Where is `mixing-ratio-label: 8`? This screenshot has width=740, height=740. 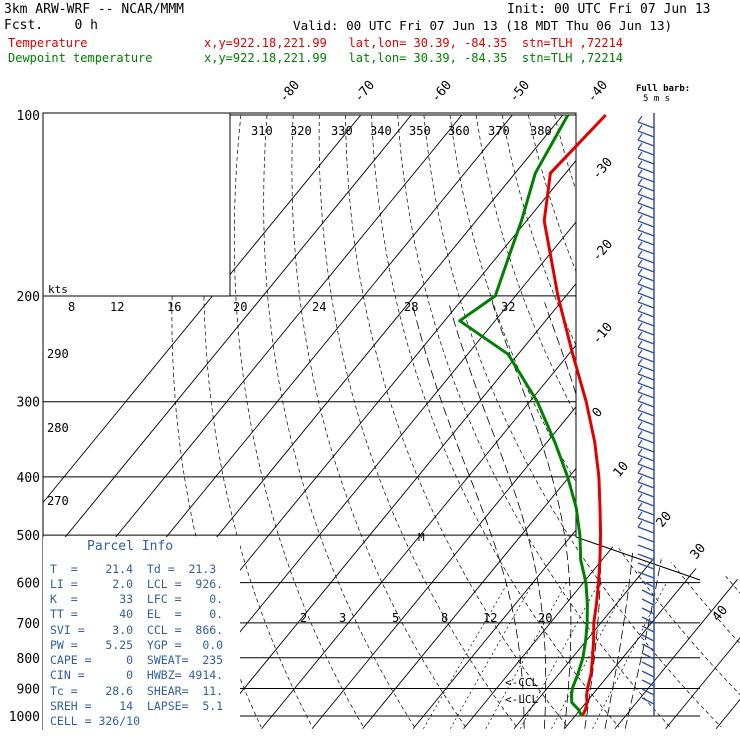
mixing-ratio-label: 8 is located at coordinates (444, 618).